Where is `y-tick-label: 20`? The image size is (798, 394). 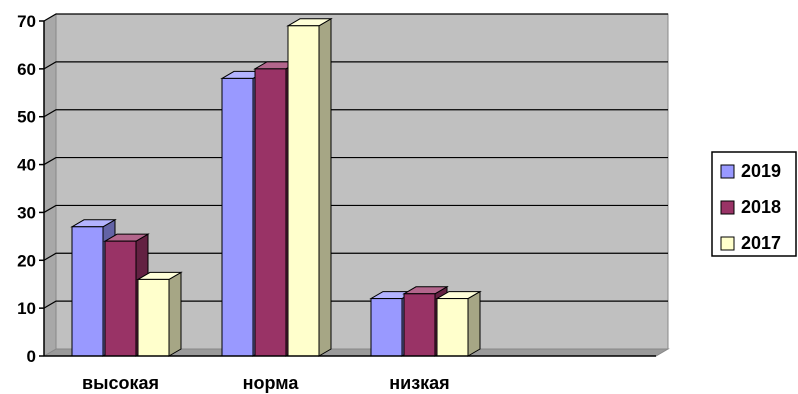 y-tick-label: 20 is located at coordinates (26, 260).